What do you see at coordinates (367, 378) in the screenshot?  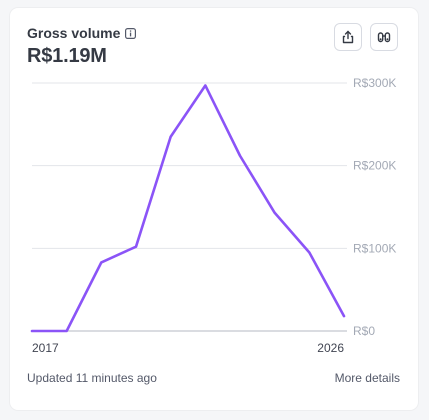 I see `more-details-link: More details` at bounding box center [367, 378].